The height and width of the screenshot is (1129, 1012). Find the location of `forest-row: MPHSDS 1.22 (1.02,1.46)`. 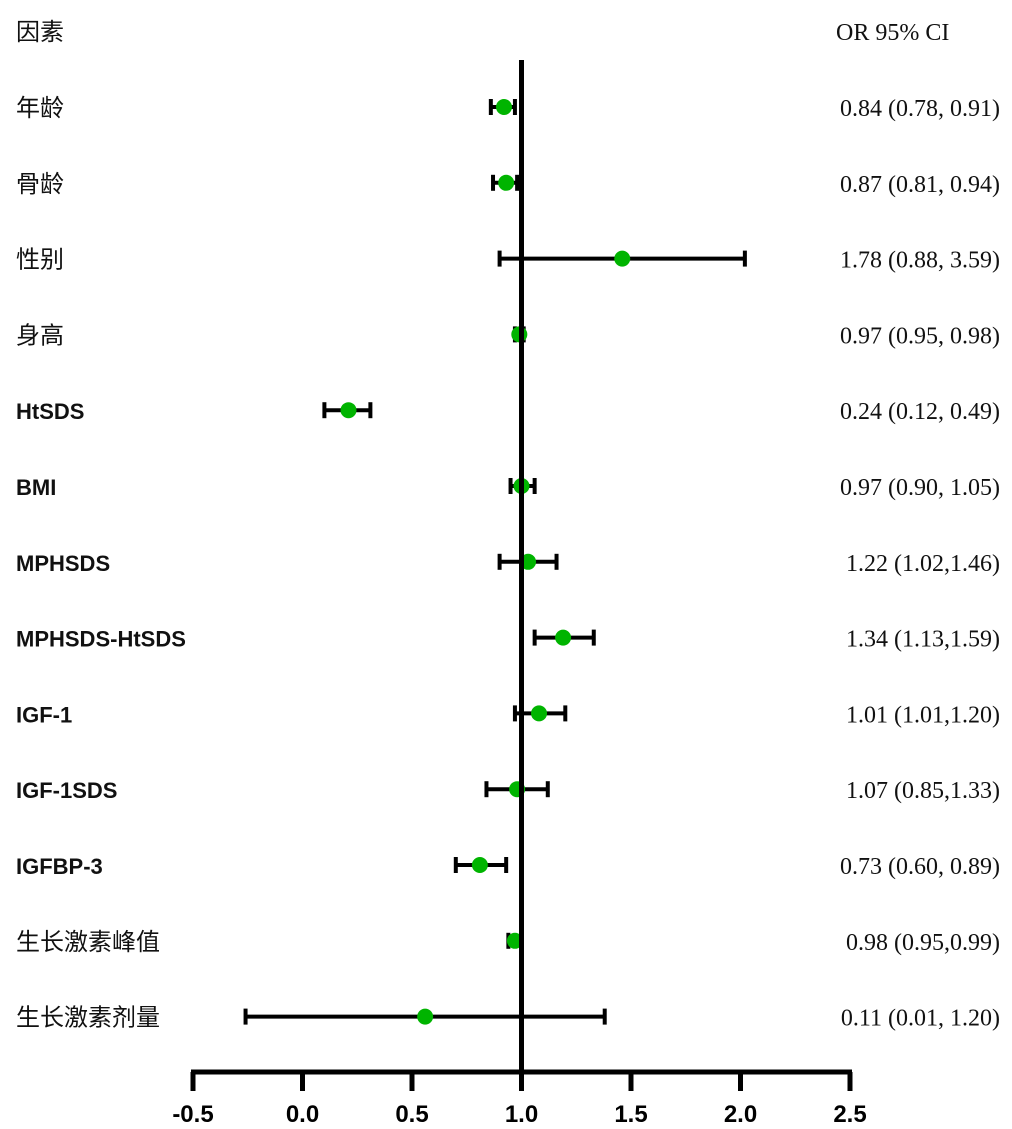

forest-row: MPHSDS 1.22 (1.02,1.46) is located at coordinates (508, 564).